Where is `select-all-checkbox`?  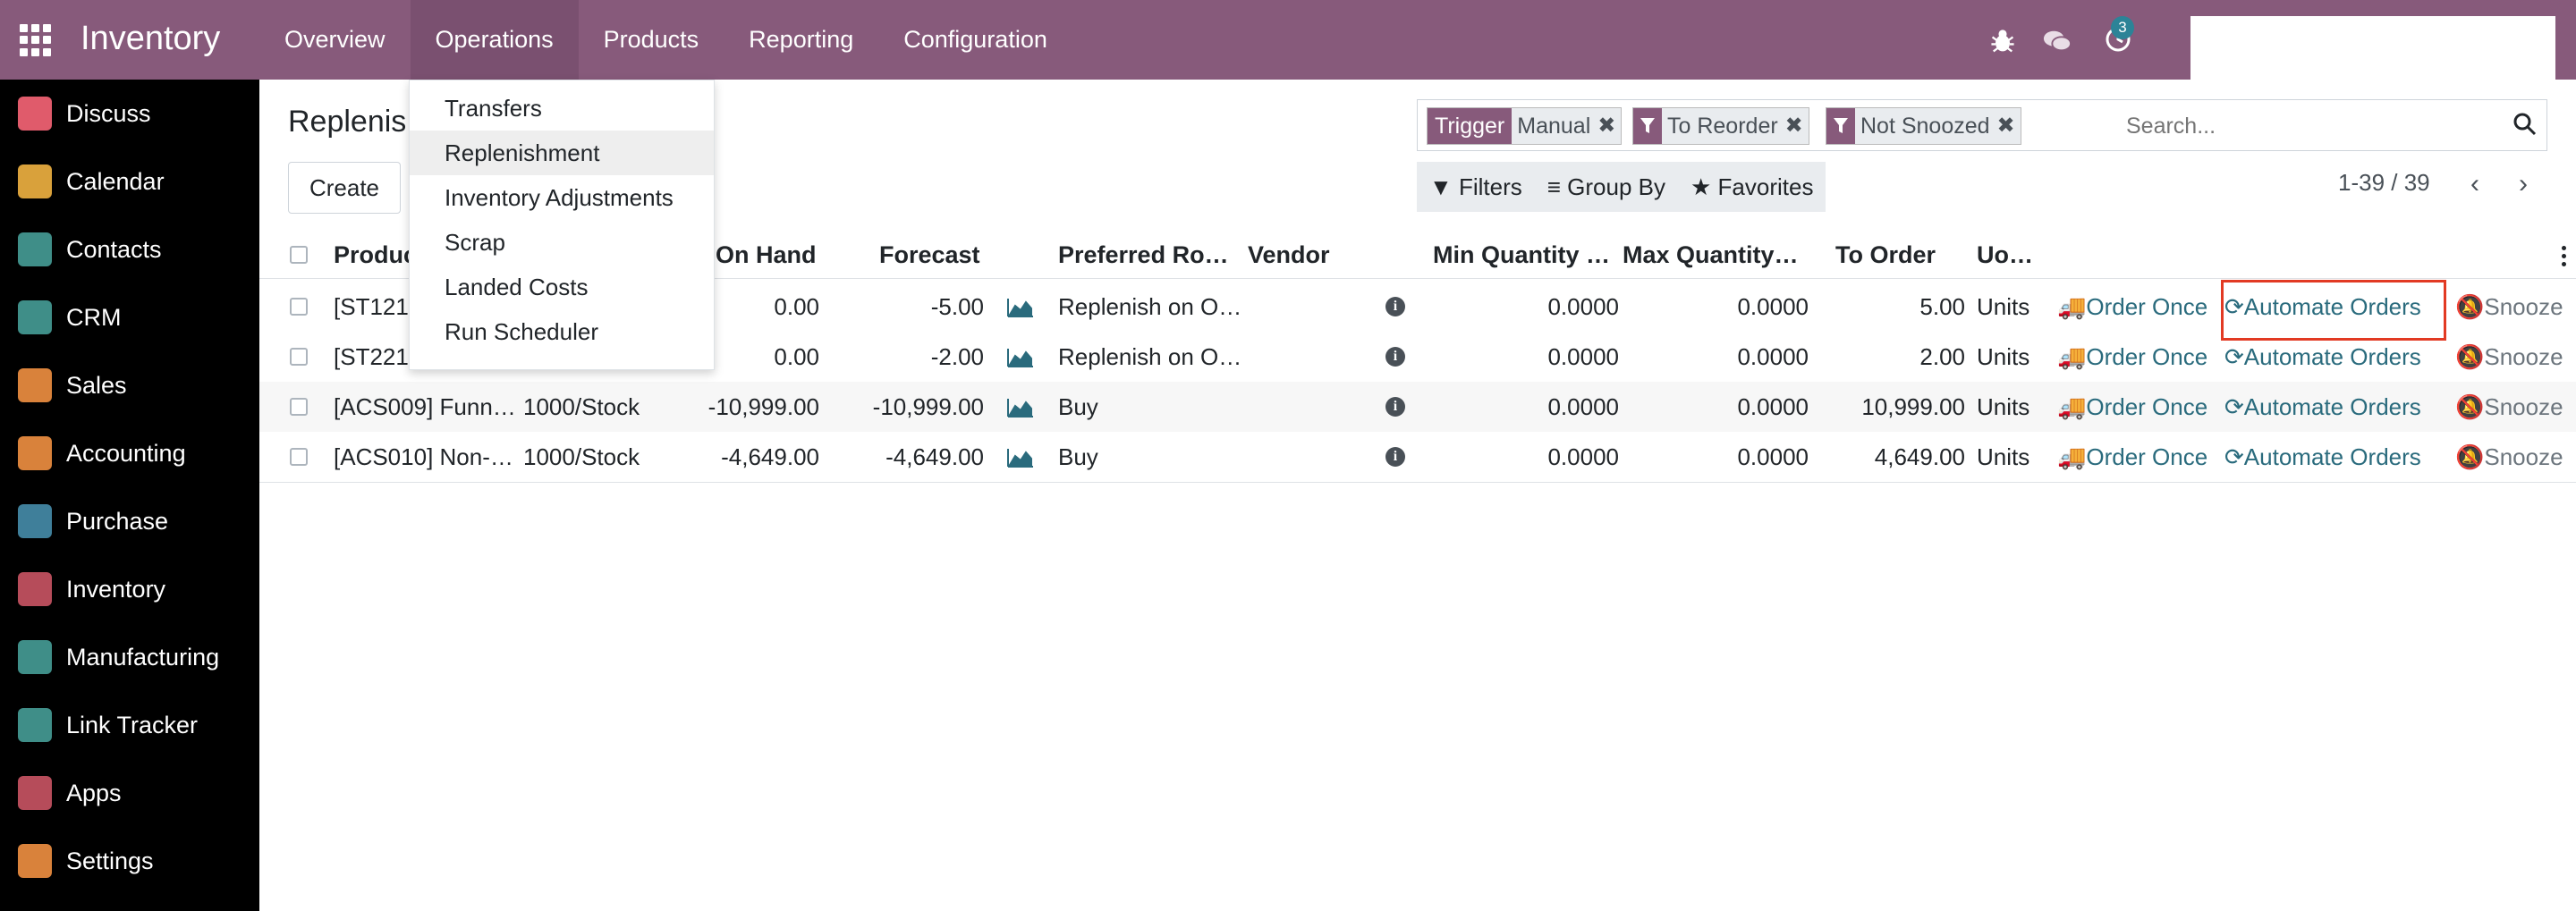
select-all-checkbox is located at coordinates (299, 255).